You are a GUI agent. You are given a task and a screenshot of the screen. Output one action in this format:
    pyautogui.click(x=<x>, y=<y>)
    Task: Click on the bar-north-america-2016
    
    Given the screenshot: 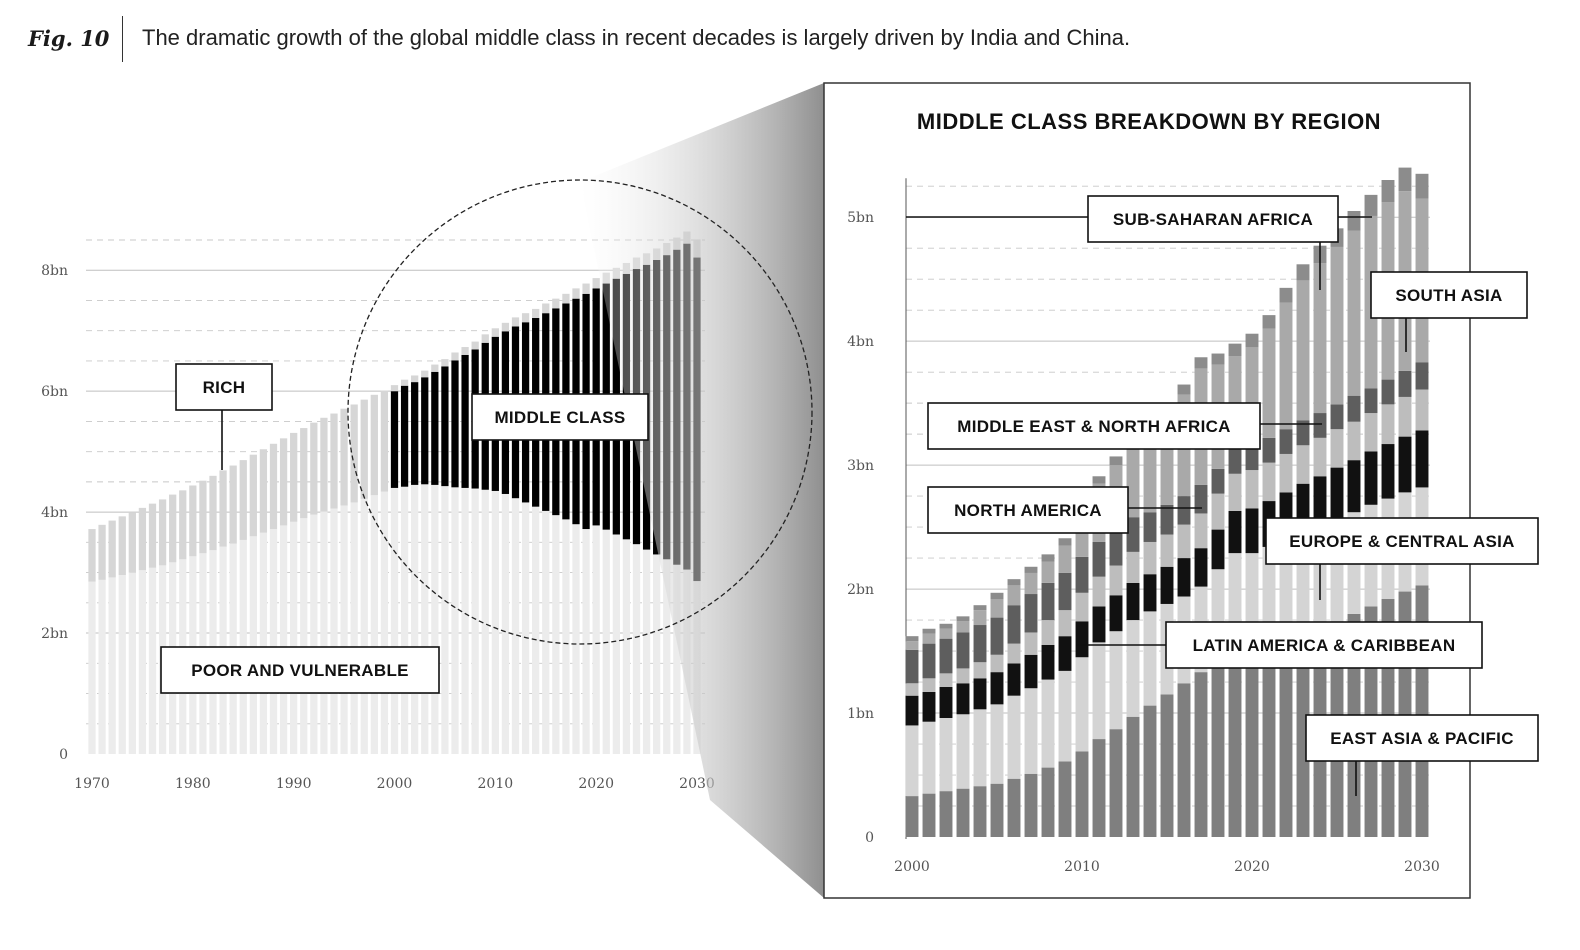 What is the action you would take?
    pyautogui.click(x=1184, y=577)
    